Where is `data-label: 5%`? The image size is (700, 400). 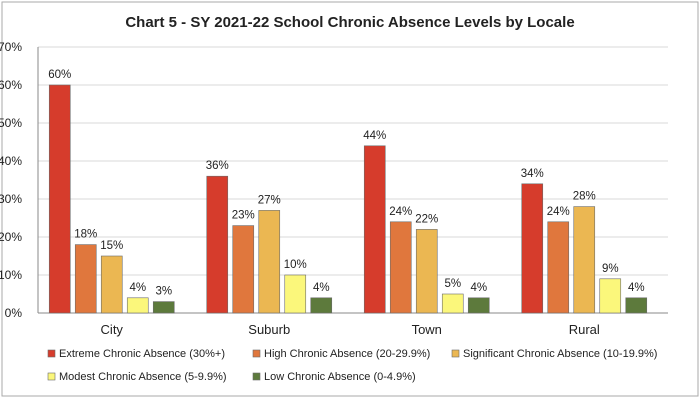 data-label: 5% is located at coordinates (452, 284).